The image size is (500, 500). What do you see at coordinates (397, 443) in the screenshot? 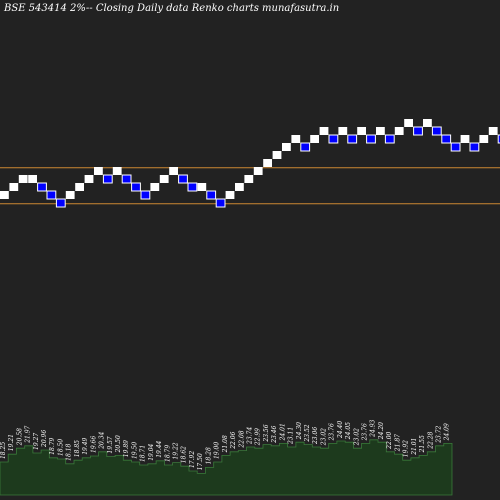
I see `volume-label-48: 21.87` at bounding box center [397, 443].